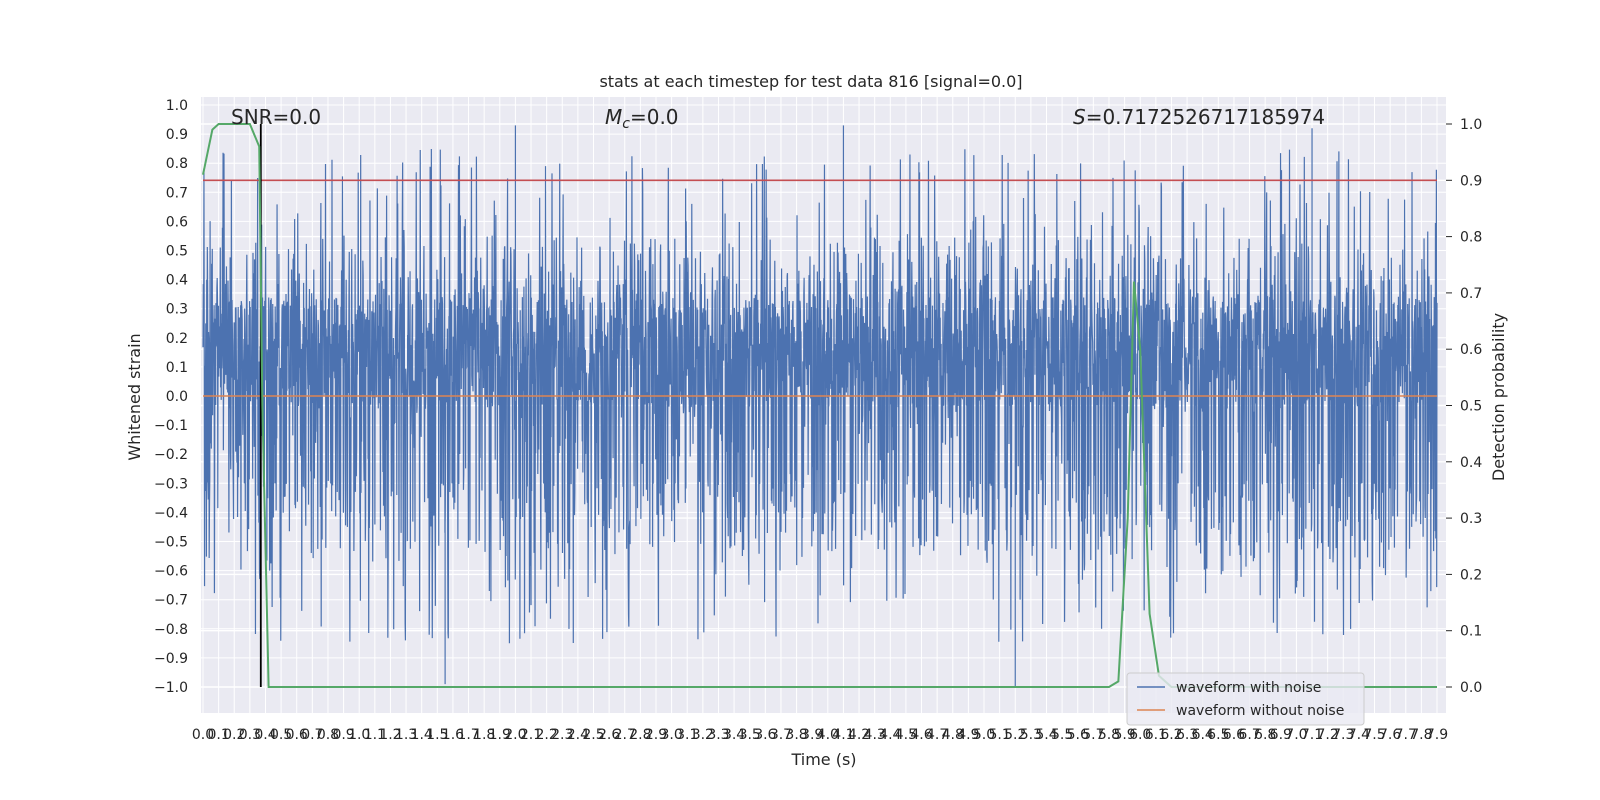 This screenshot has width=1600, height=800. What do you see at coordinates (171, 630) in the screenshot?
I see `y-tick-label: −0.8` at bounding box center [171, 630].